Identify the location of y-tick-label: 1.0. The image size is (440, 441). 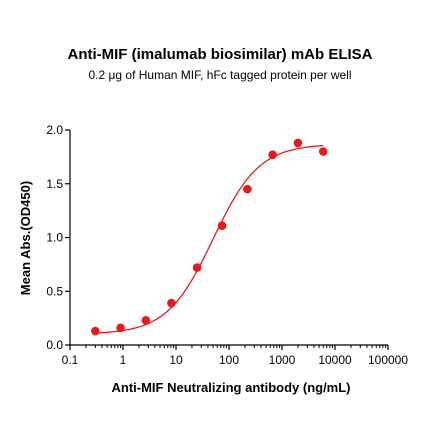
(54, 238).